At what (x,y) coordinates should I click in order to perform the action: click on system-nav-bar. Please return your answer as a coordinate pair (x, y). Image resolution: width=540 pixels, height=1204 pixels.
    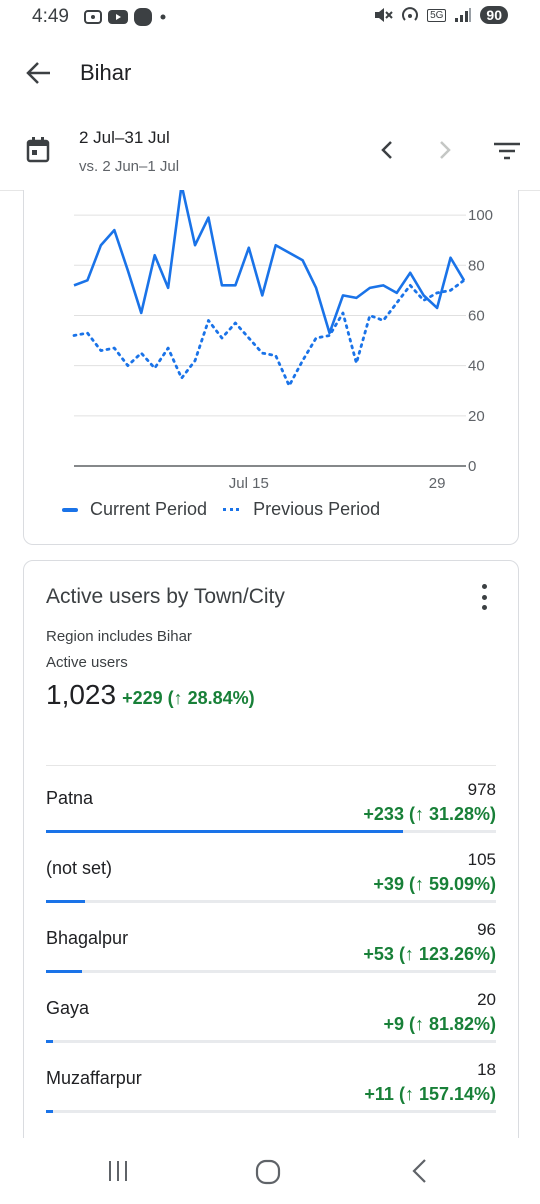
    Looking at the image, I should click on (270, 1171).